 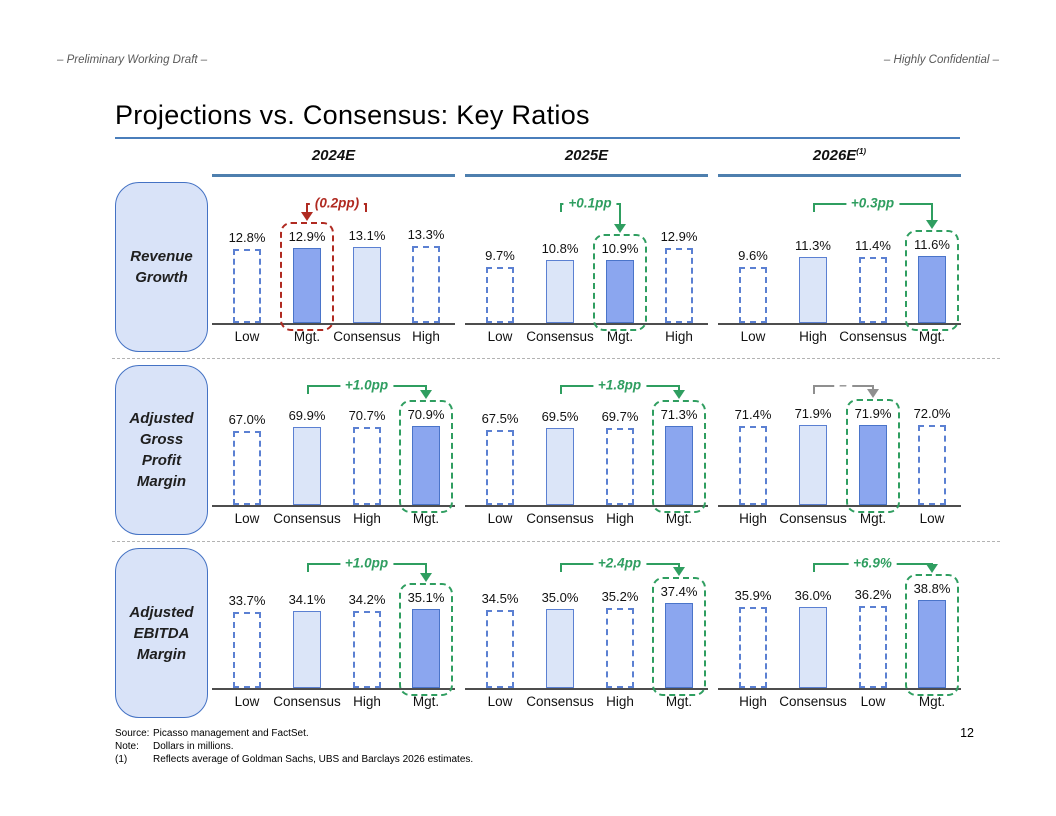 I want to click on row-label-text: Revenue Growth, so click(x=161, y=267).